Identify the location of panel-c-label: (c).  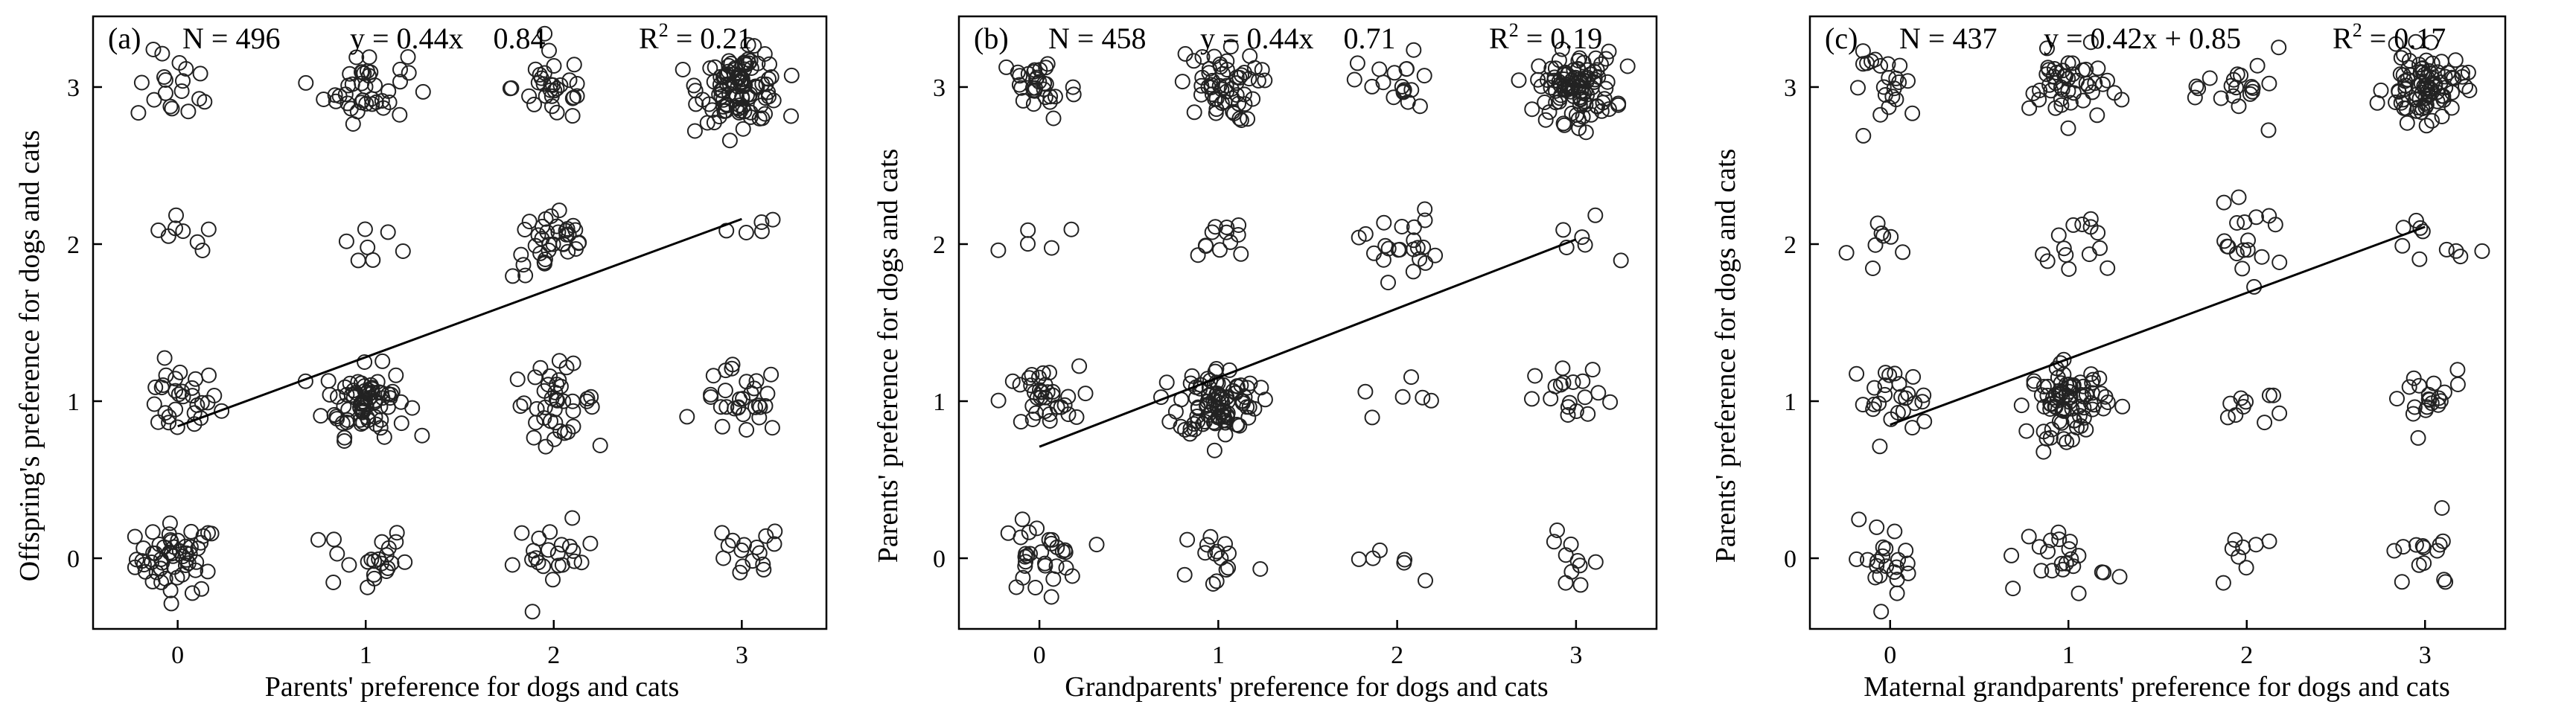
(1841, 38).